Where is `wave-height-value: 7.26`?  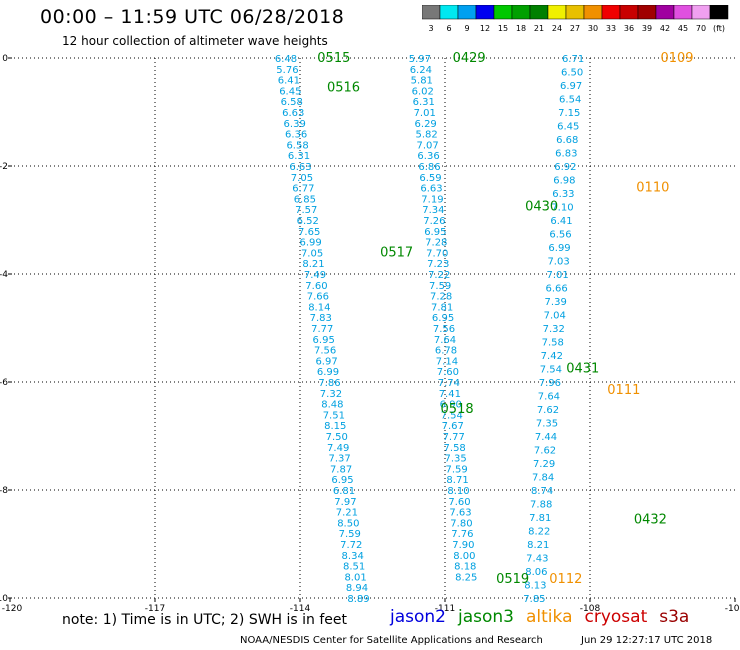
wave-height-value: 7.26 is located at coordinates (434, 221).